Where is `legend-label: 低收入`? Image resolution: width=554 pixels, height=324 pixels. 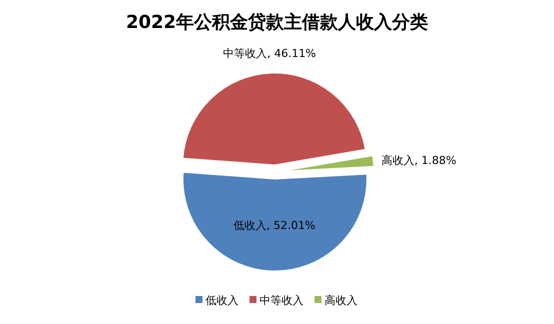
legend-label: 低收入 is located at coordinates (222, 300).